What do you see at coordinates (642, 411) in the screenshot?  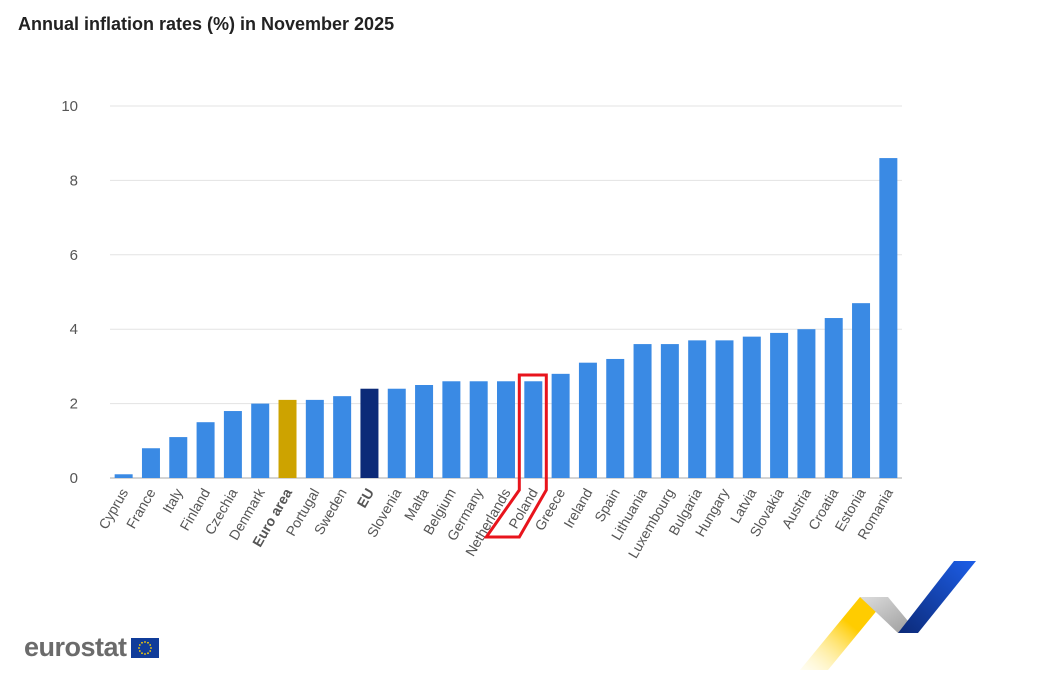 I see `bar-lithuania` at bounding box center [642, 411].